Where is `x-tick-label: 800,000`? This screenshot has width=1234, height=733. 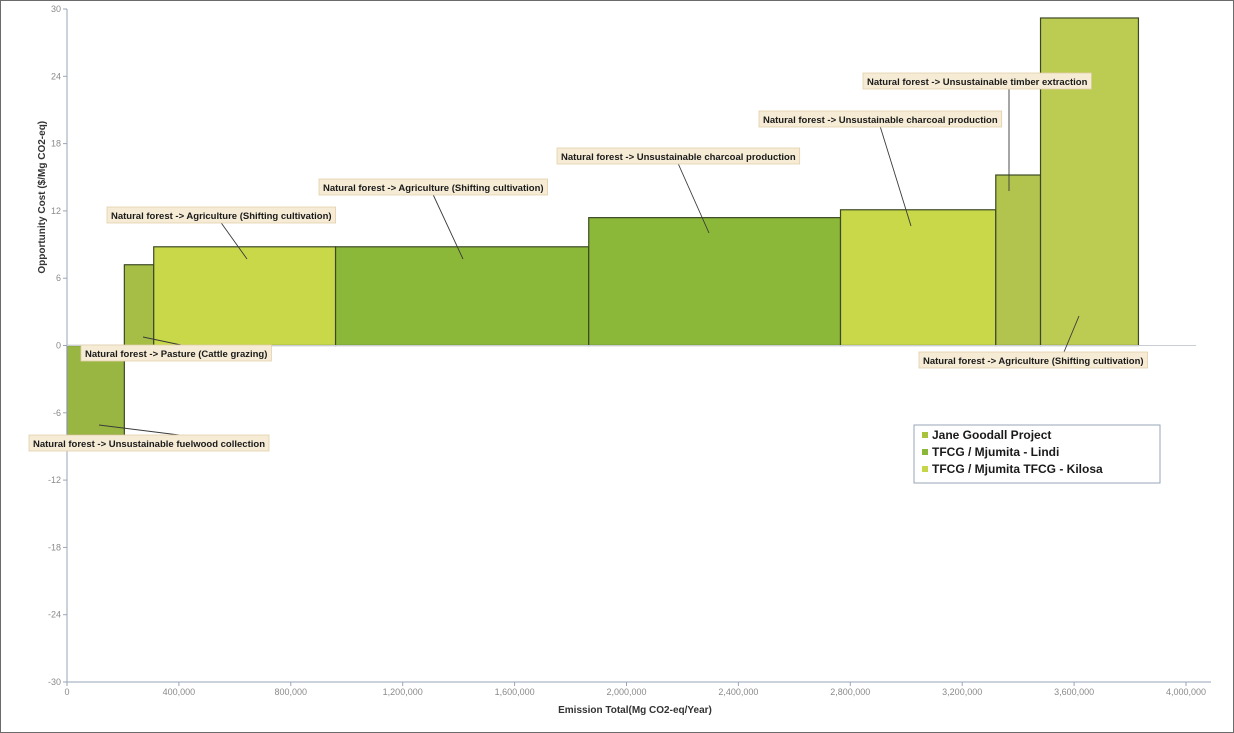 x-tick-label: 800,000 is located at coordinates (291, 692).